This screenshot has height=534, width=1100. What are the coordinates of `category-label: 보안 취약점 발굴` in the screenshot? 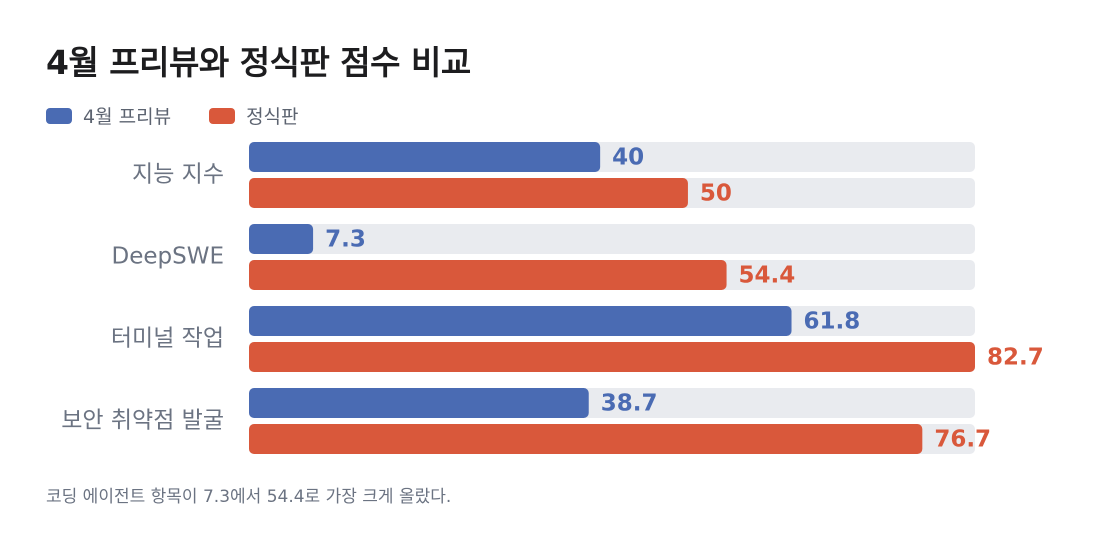 It's located at (142, 421).